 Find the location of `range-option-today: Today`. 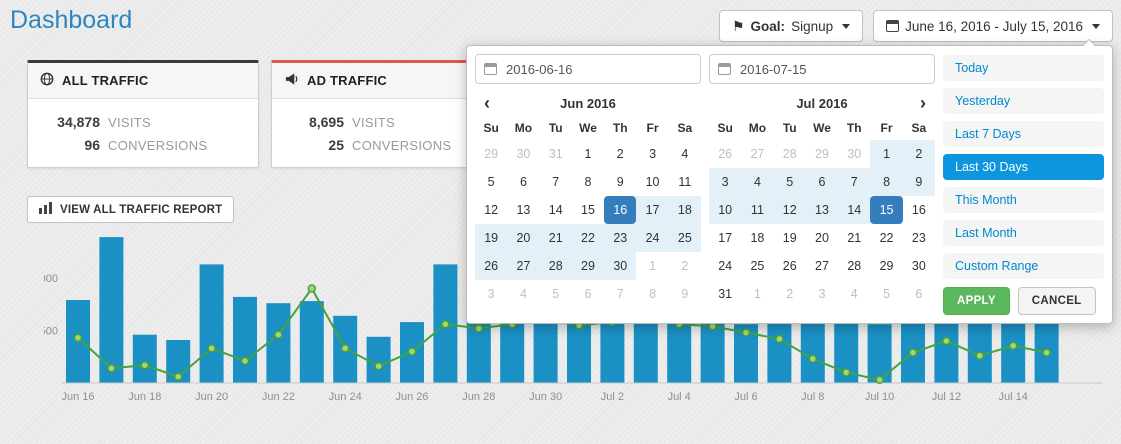

range-option-today: Today is located at coordinates (1023, 68).